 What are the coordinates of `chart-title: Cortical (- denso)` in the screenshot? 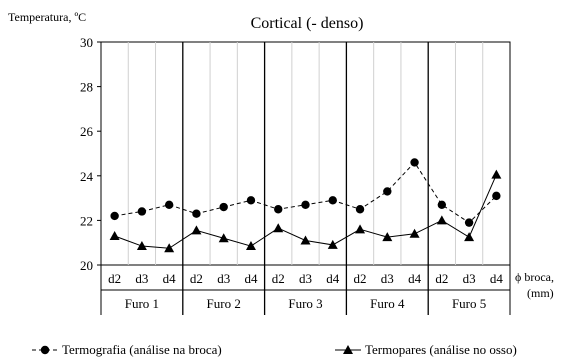 It's located at (307, 23).